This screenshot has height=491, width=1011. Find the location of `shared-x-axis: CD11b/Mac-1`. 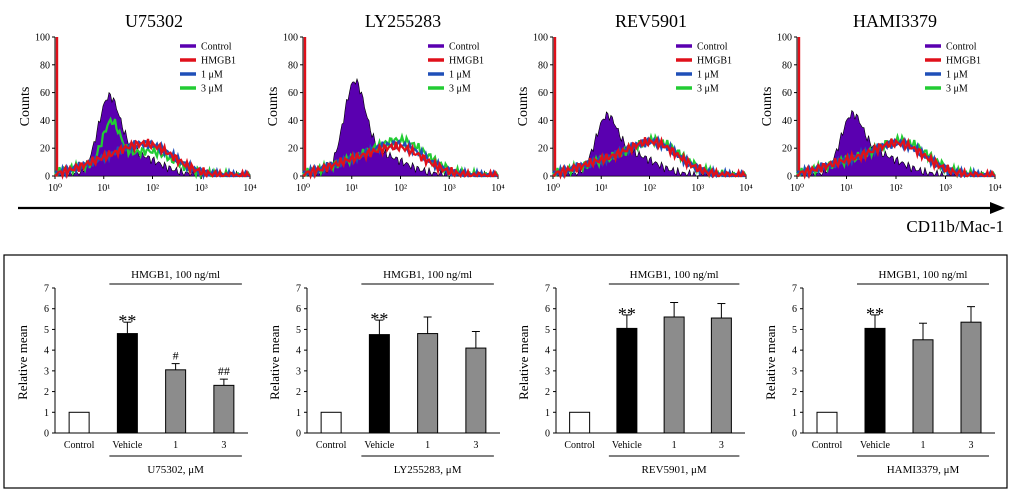

shared-x-axis: CD11b/Mac-1 is located at coordinates (511, 219).